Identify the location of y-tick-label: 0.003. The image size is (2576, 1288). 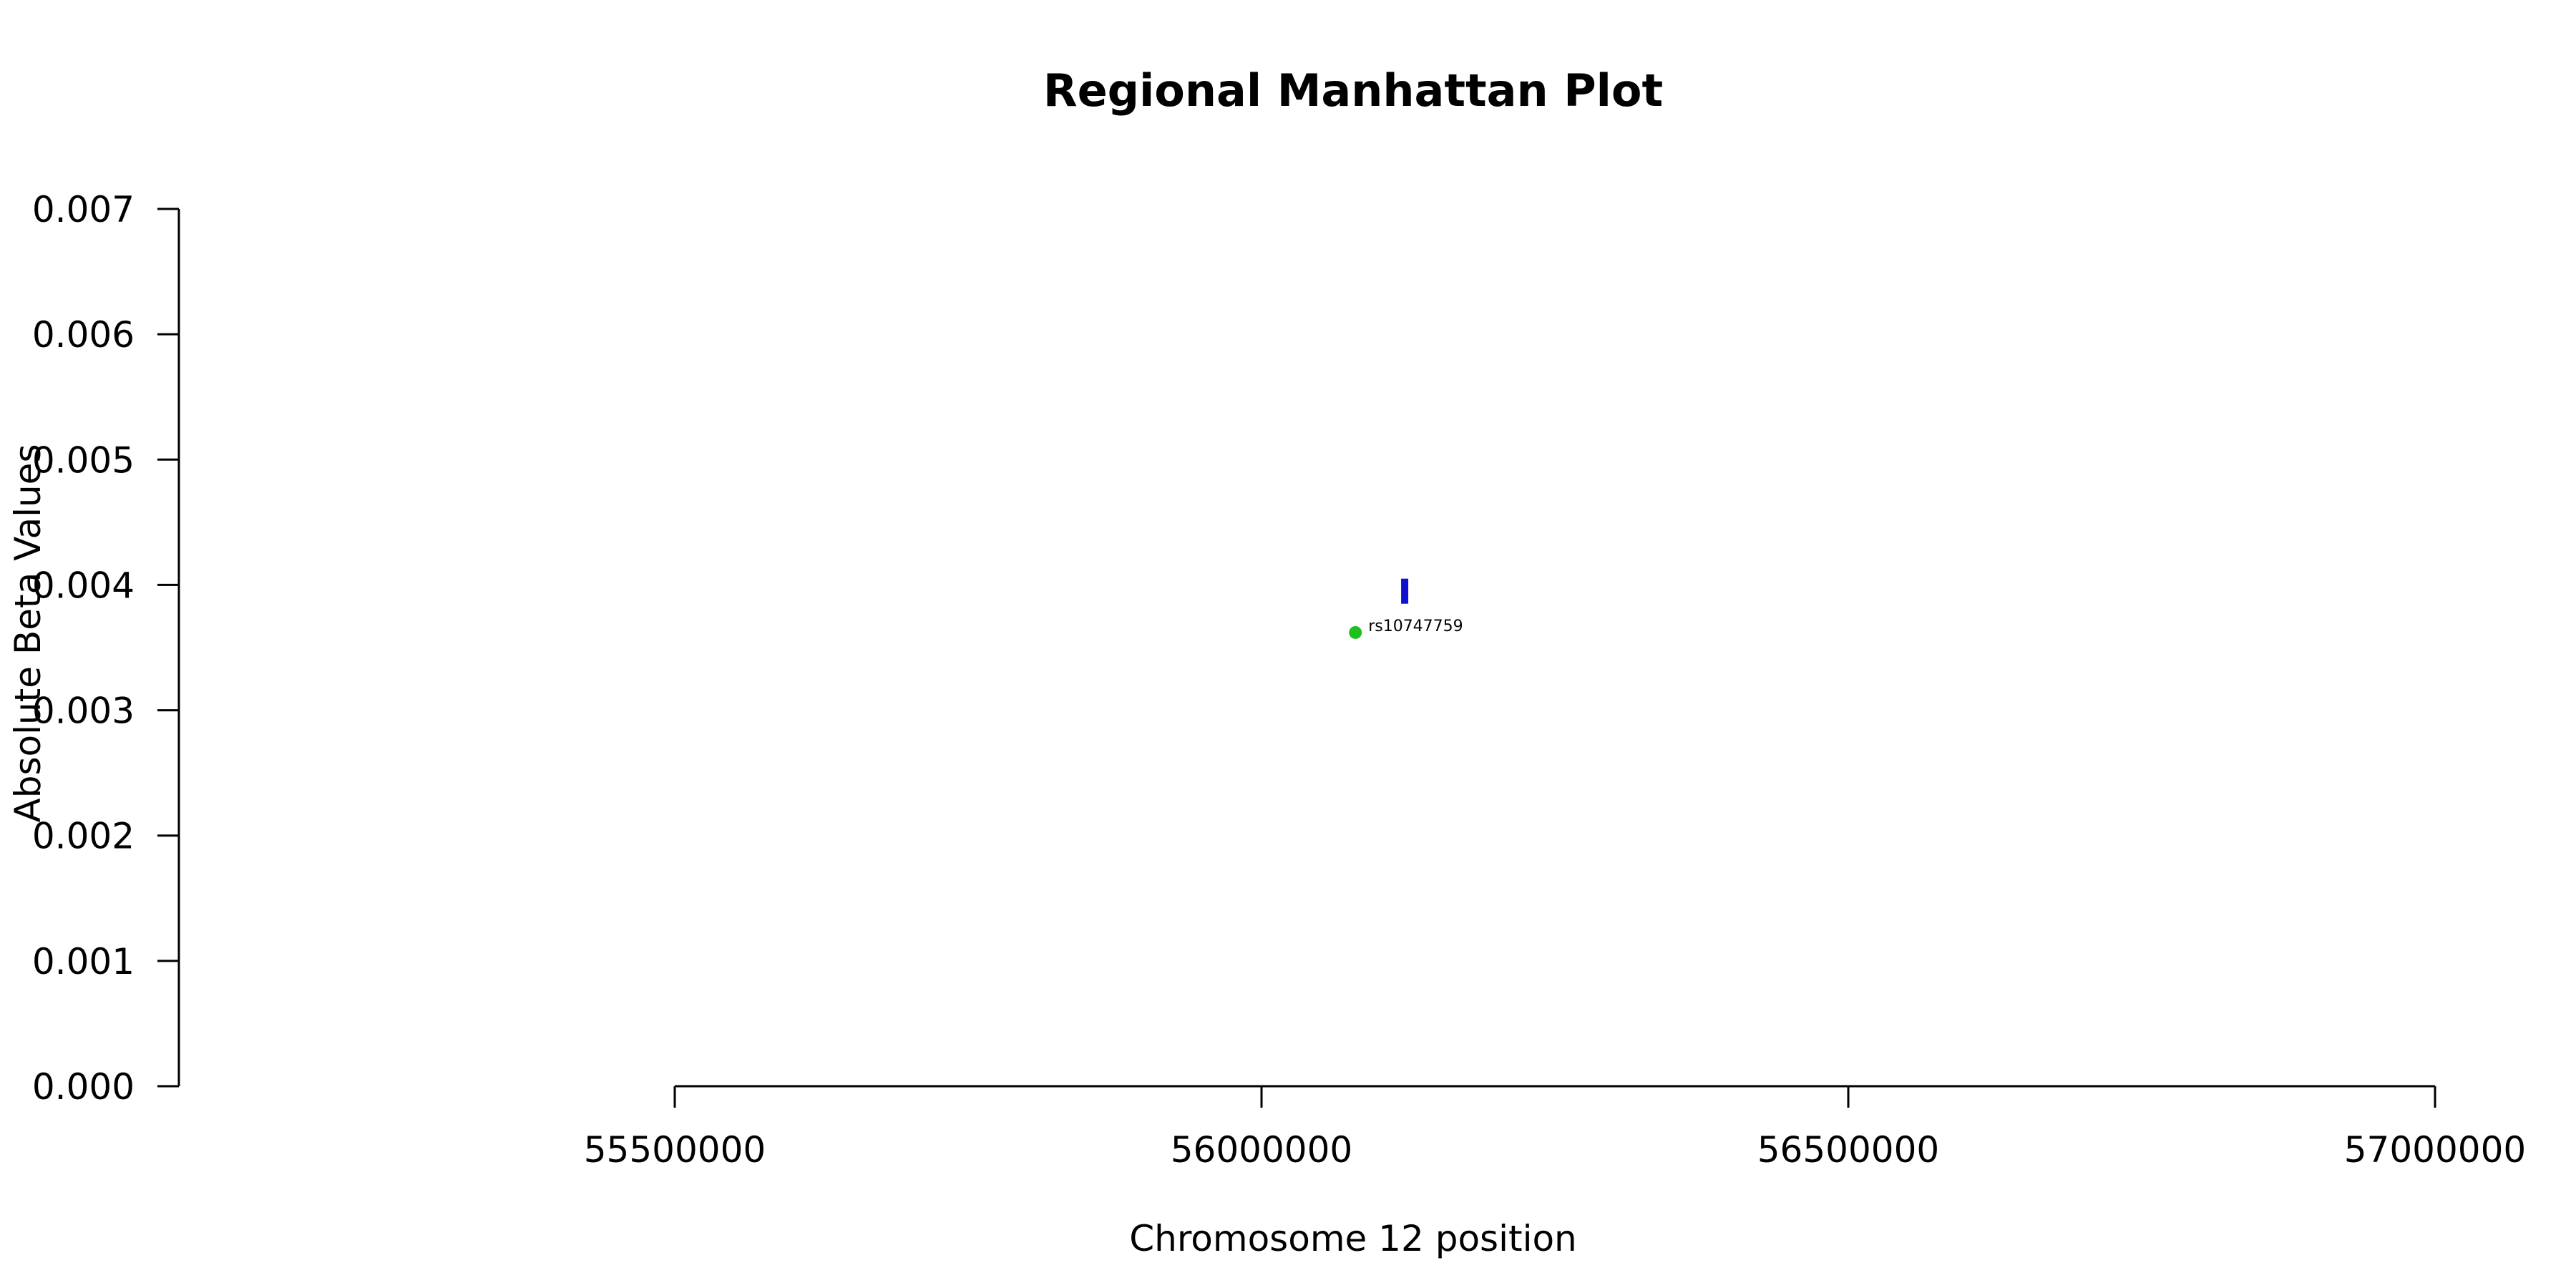
(83, 711).